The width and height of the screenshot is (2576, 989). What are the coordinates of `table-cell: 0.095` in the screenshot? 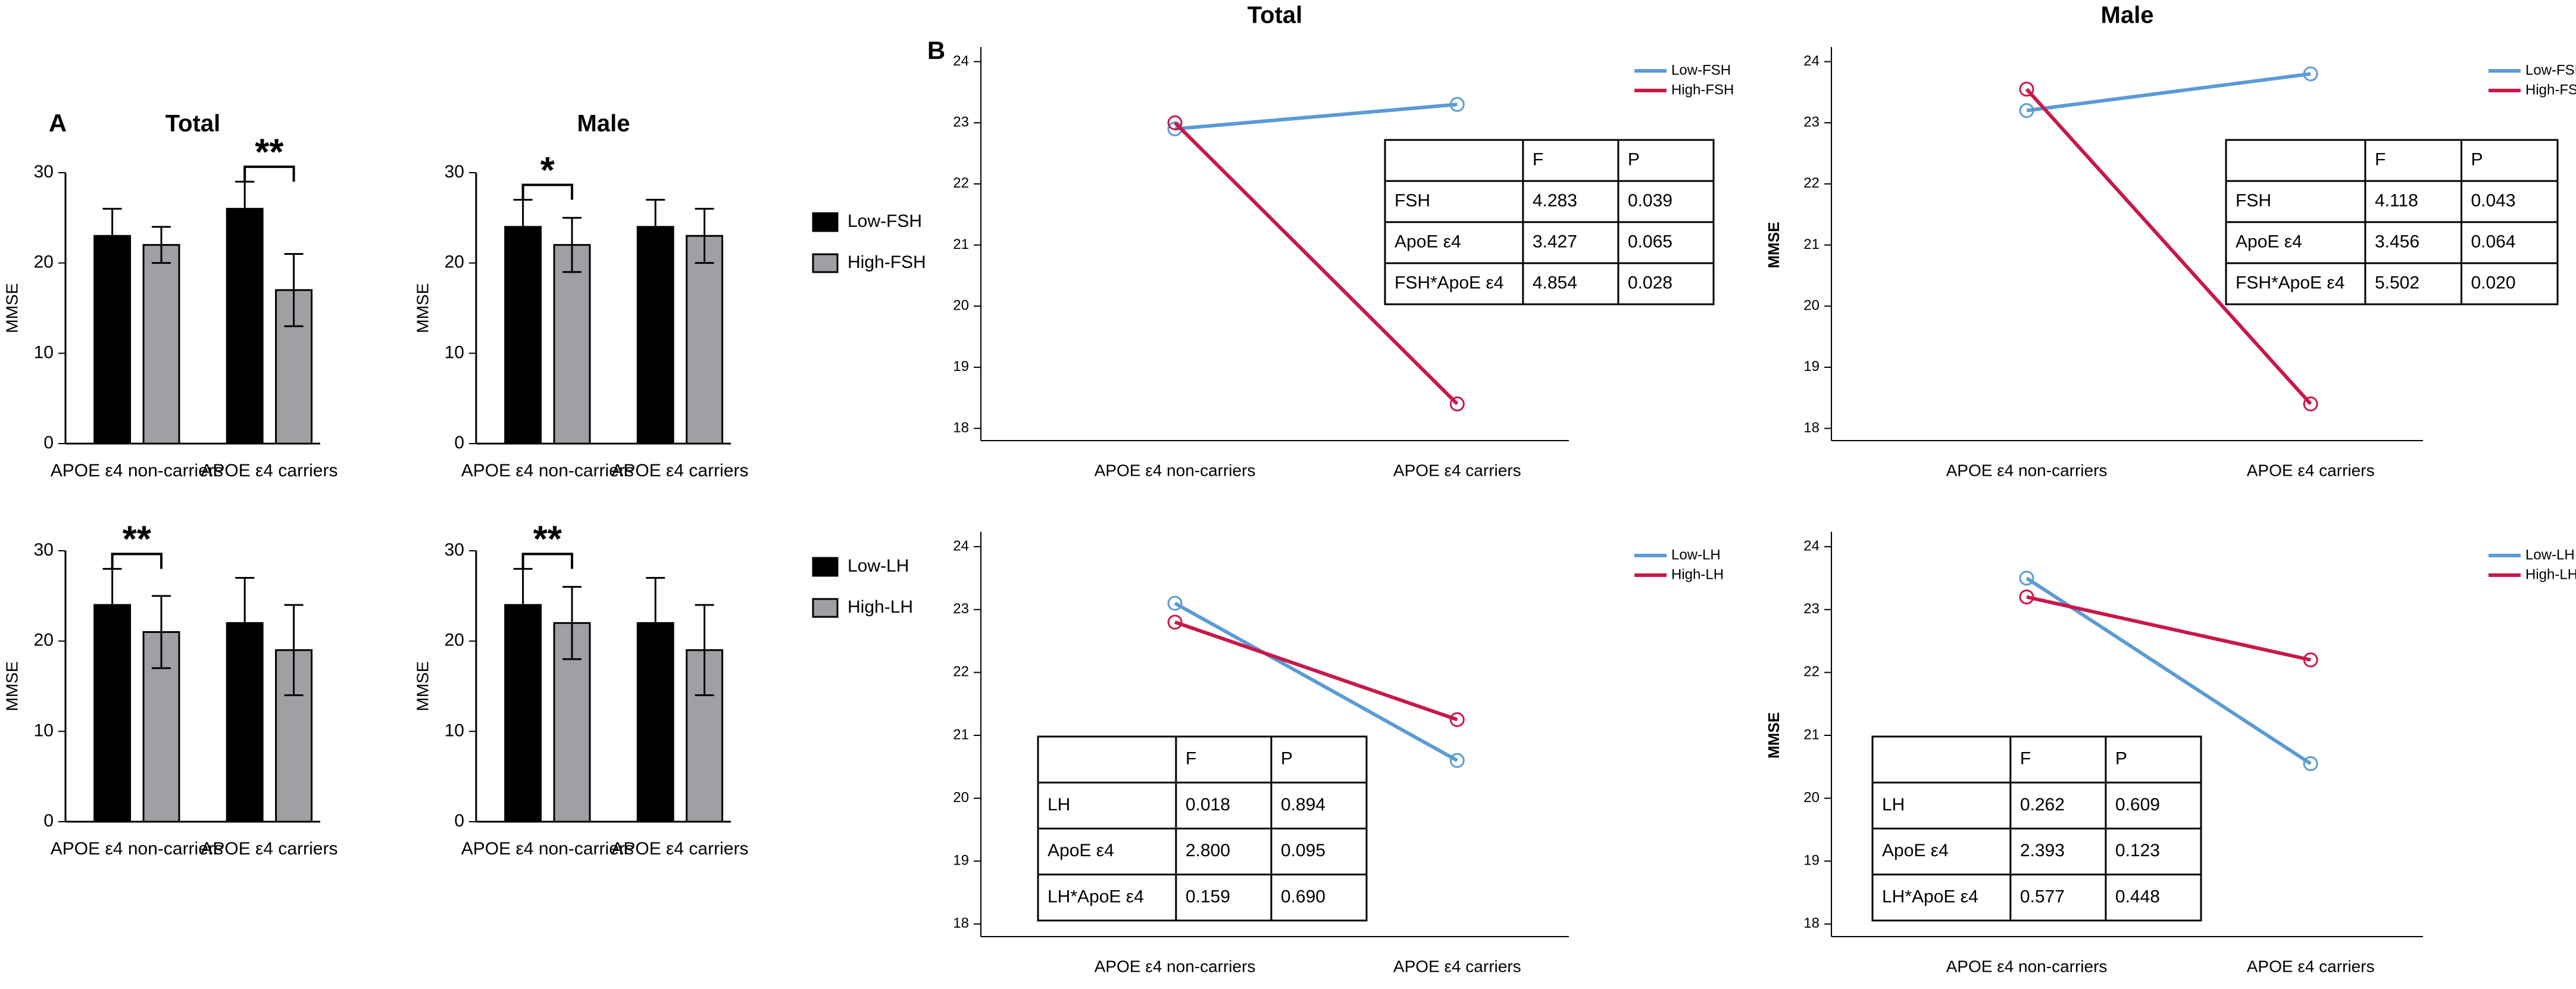 It's located at (1303, 850).